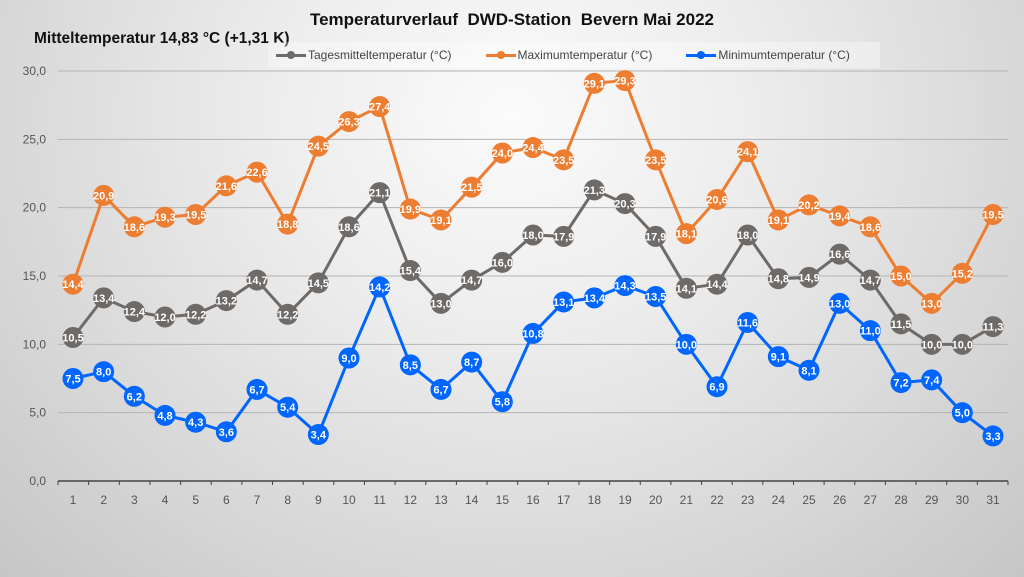  Describe the element at coordinates (779, 500) in the screenshot. I see `x-tick-label: 24` at that location.